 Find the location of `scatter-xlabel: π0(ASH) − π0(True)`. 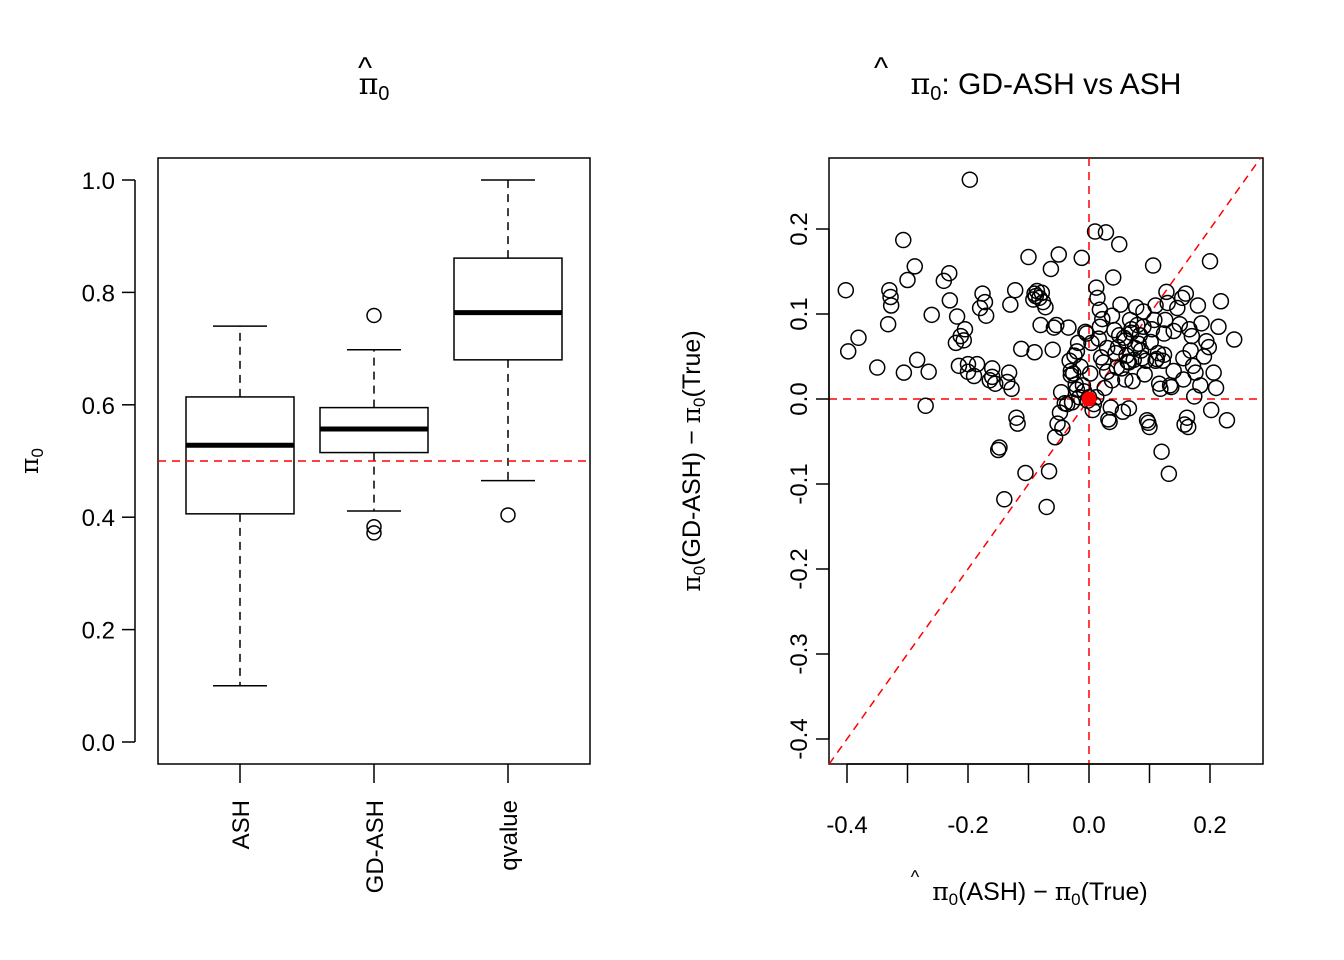

scatter-xlabel: π0(ASH) − π0(True) is located at coordinates (1040, 893).